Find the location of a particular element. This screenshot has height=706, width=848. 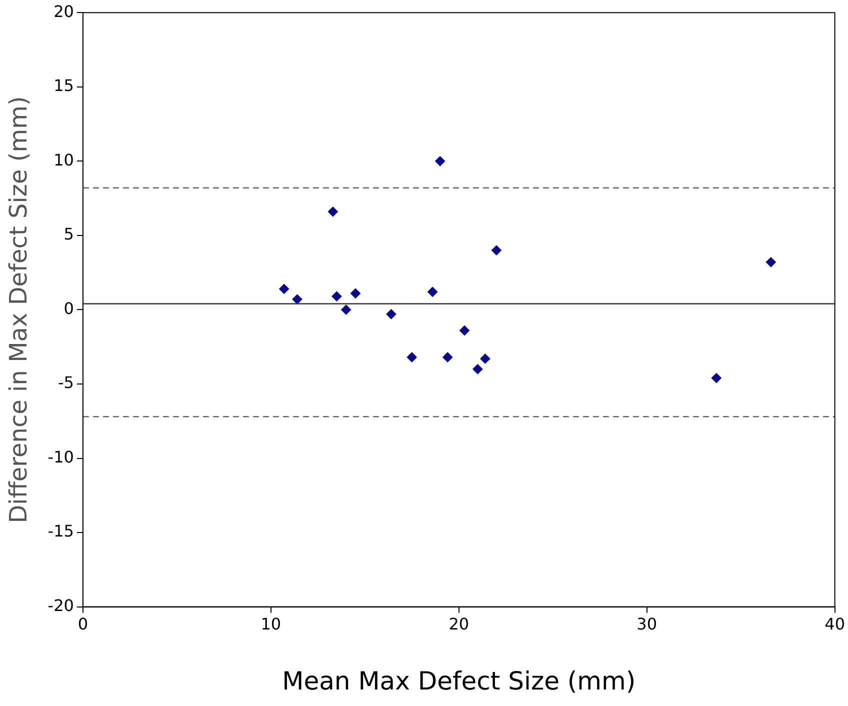

x-tick-label: 10 is located at coordinates (271, 624).